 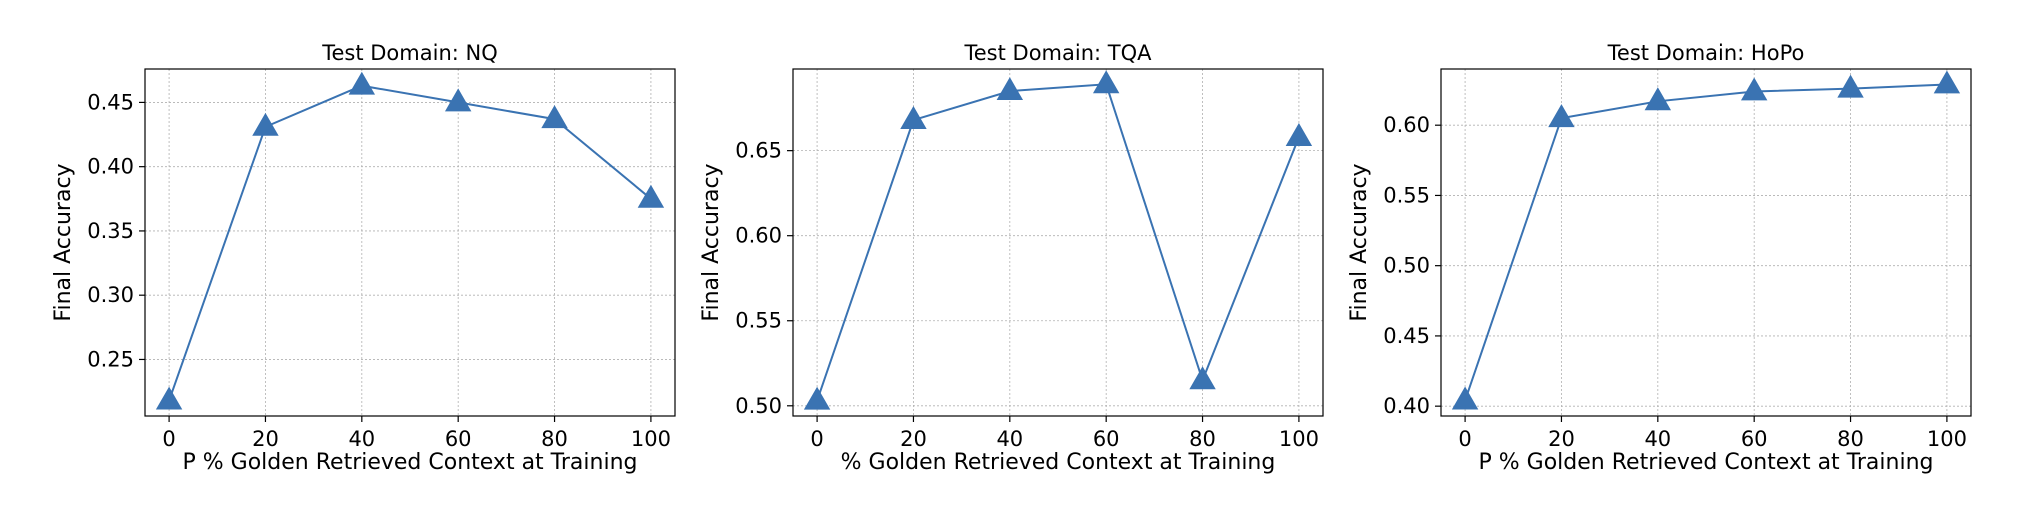 What do you see at coordinates (110, 359) in the screenshot?
I see `y-tick-label: 0.25` at bounding box center [110, 359].